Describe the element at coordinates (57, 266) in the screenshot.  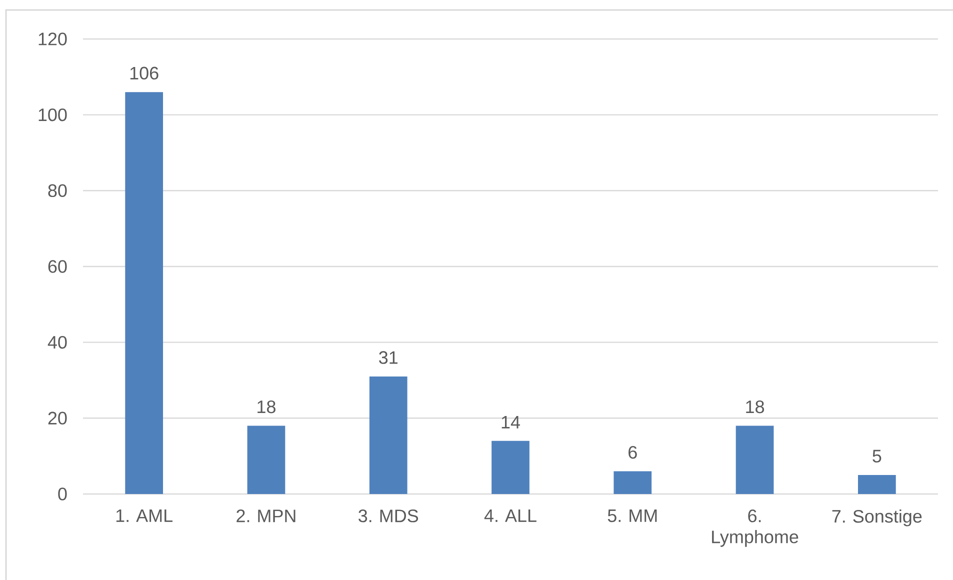
I see `y-tick-label: 60` at that location.